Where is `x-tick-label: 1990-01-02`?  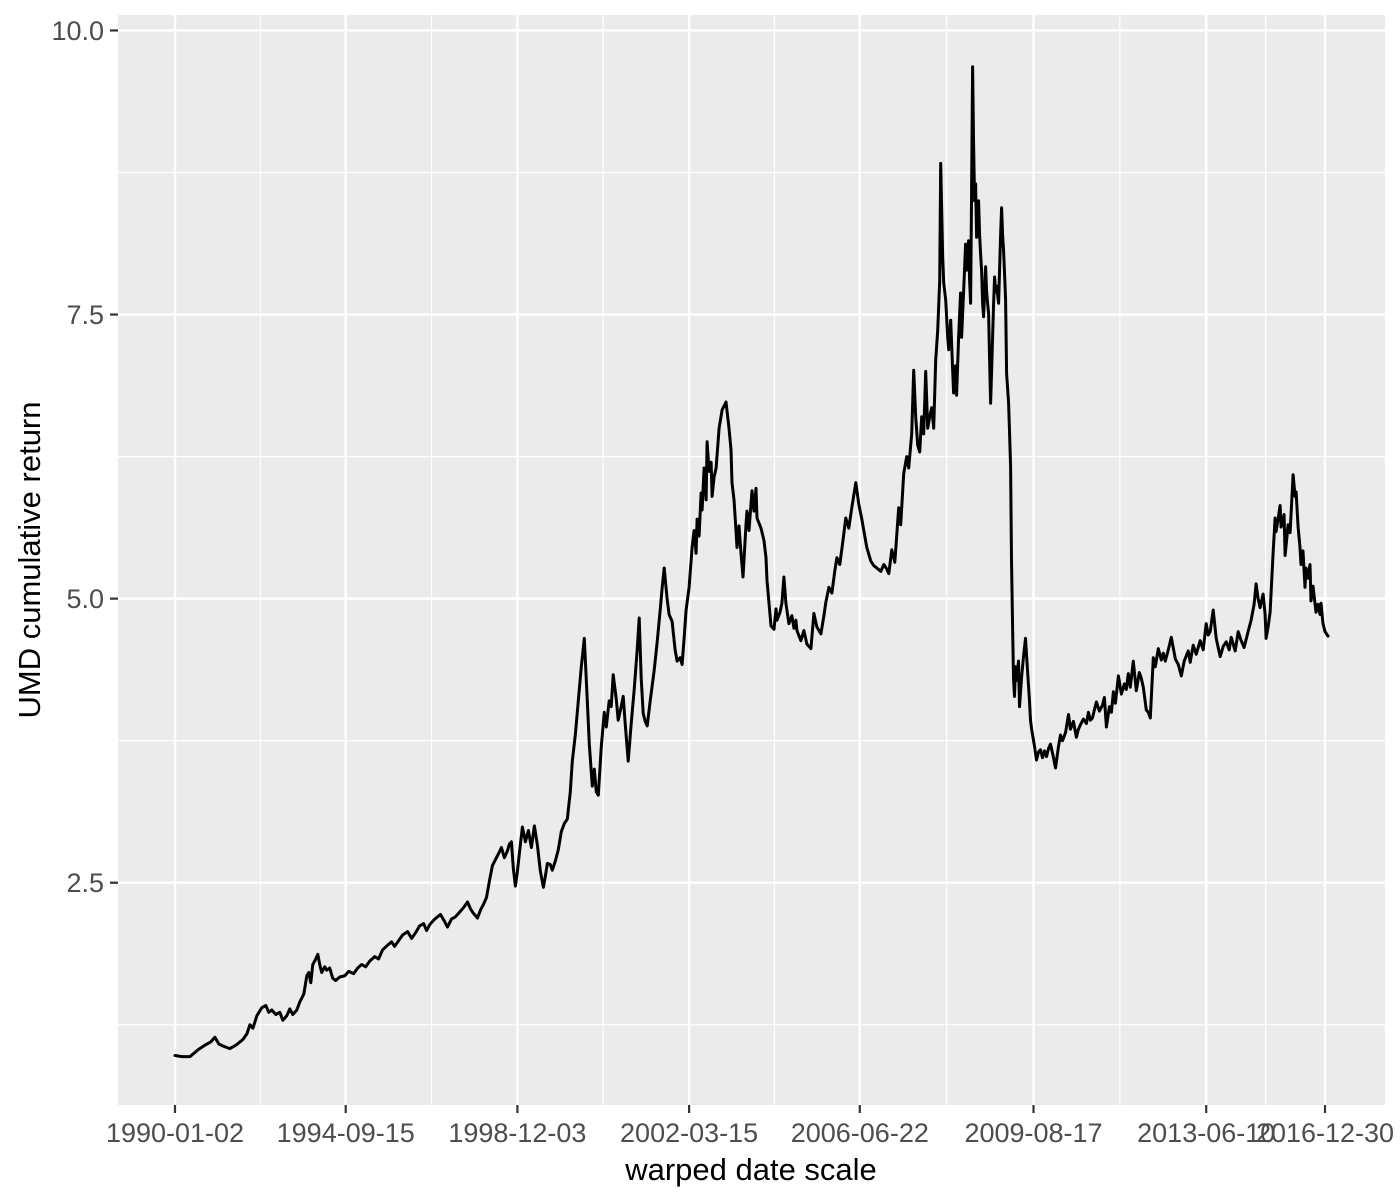 x-tick-label: 1990-01-02 is located at coordinates (175, 1133).